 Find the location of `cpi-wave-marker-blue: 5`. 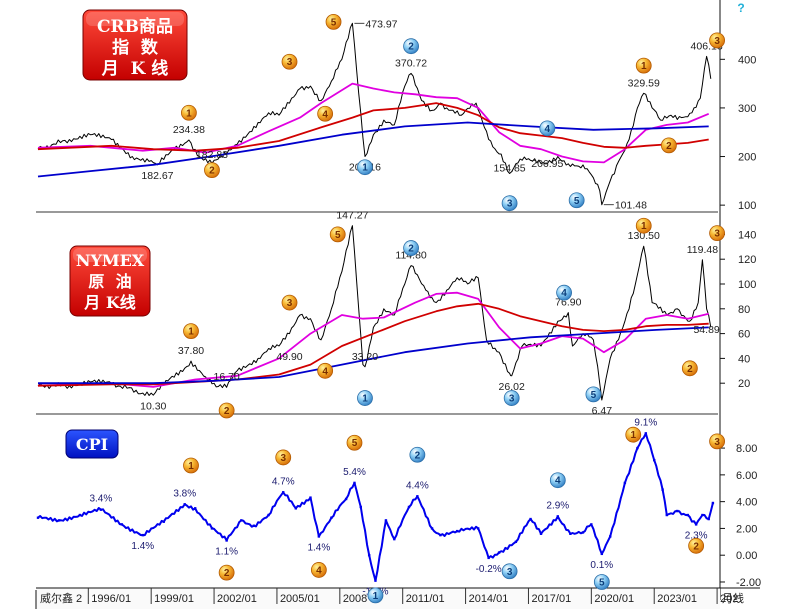

cpi-wave-marker-blue: 5 is located at coordinates (601, 582).